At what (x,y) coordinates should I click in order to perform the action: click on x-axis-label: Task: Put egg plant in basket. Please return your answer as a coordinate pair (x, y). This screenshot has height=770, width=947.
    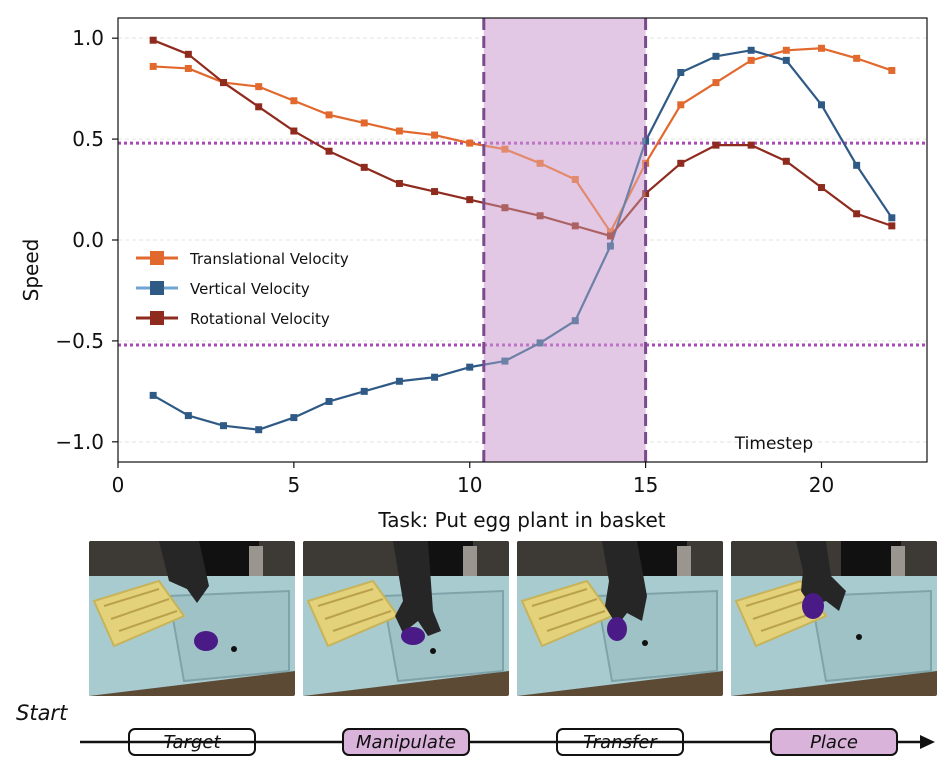
    Looking at the image, I should click on (521, 520).